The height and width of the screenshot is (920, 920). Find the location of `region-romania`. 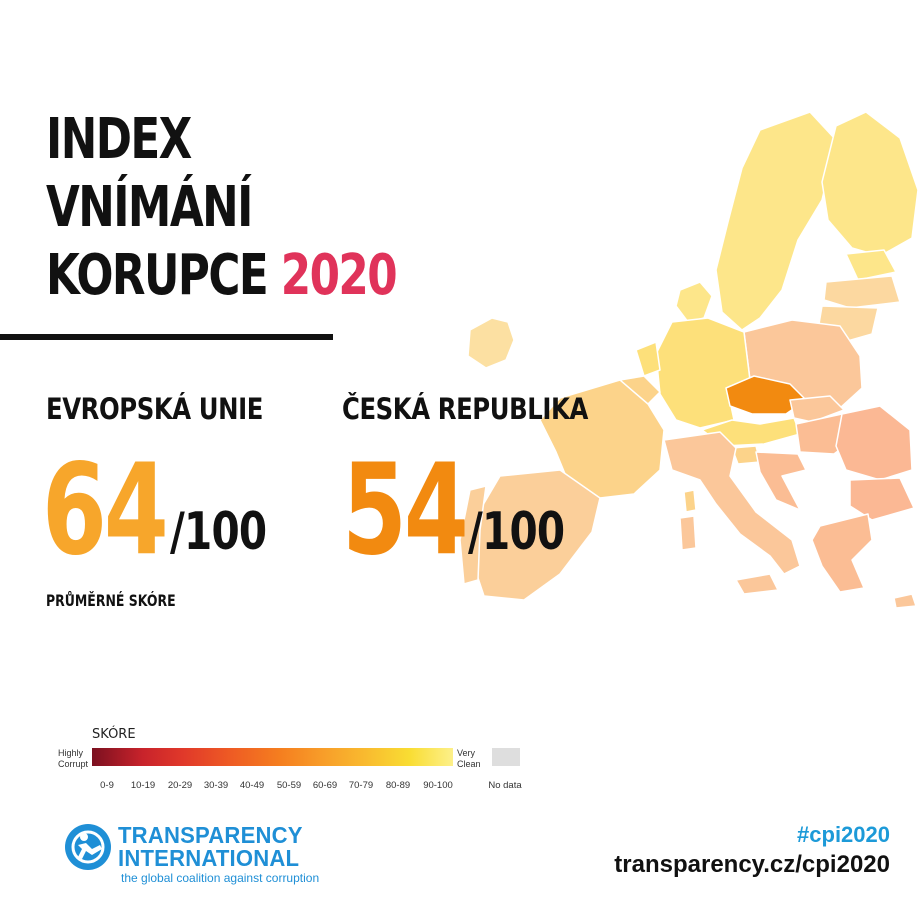

region-romania is located at coordinates (874, 443).